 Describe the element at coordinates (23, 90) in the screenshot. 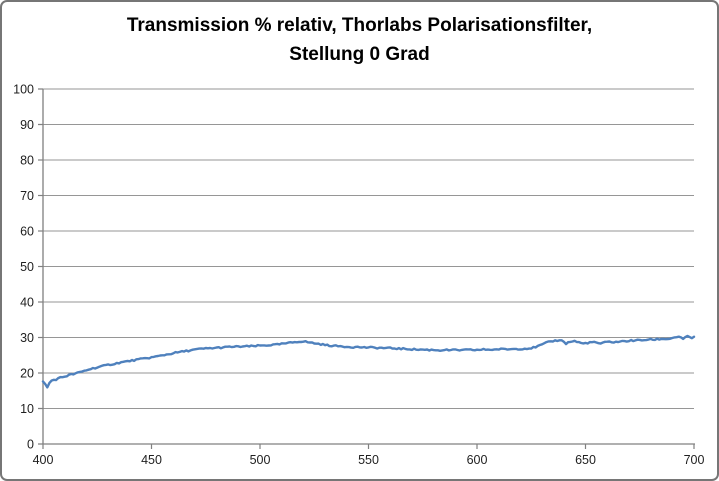

I see `y-tick-label-100: 100` at that location.